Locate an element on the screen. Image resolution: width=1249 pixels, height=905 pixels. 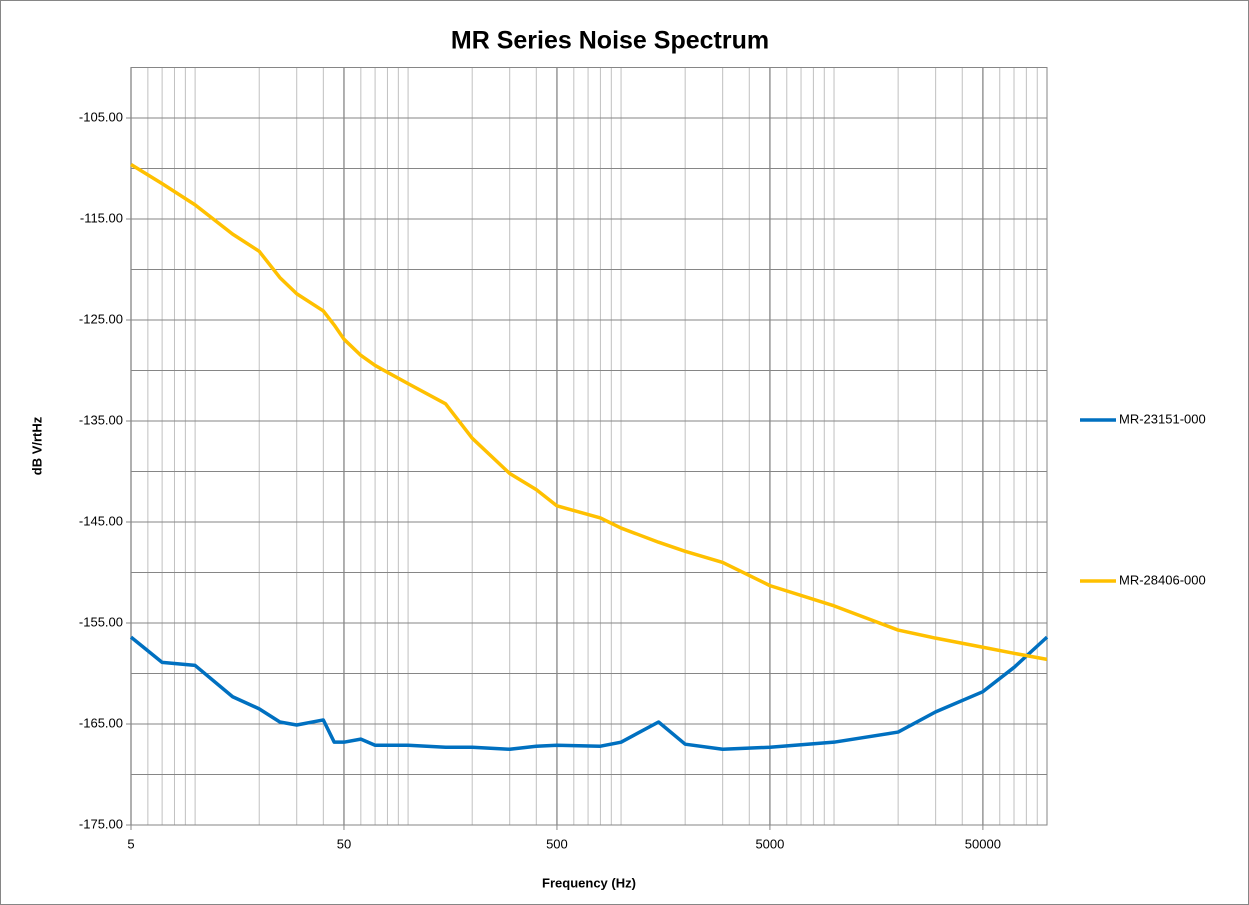
x-tick-label: 500 is located at coordinates (557, 843).